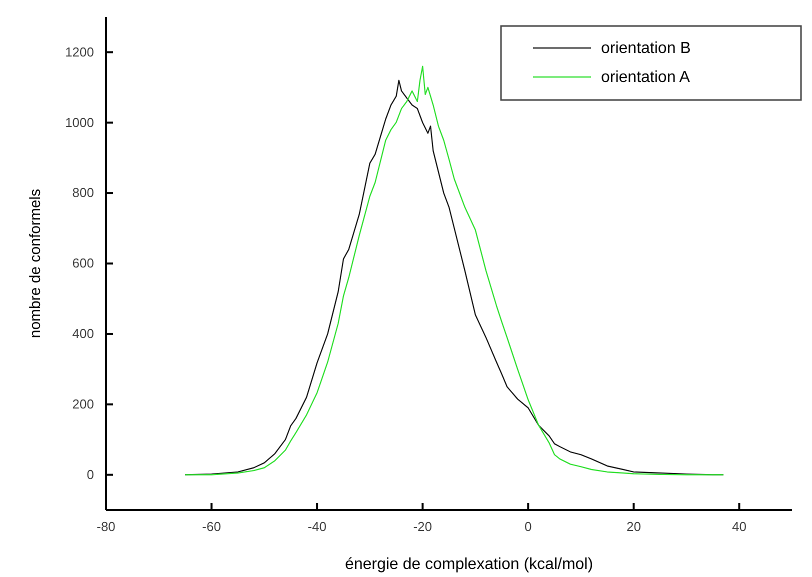 The height and width of the screenshot is (577, 812). Describe the element at coordinates (739, 526) in the screenshot. I see `x-tick-label: 40` at that location.